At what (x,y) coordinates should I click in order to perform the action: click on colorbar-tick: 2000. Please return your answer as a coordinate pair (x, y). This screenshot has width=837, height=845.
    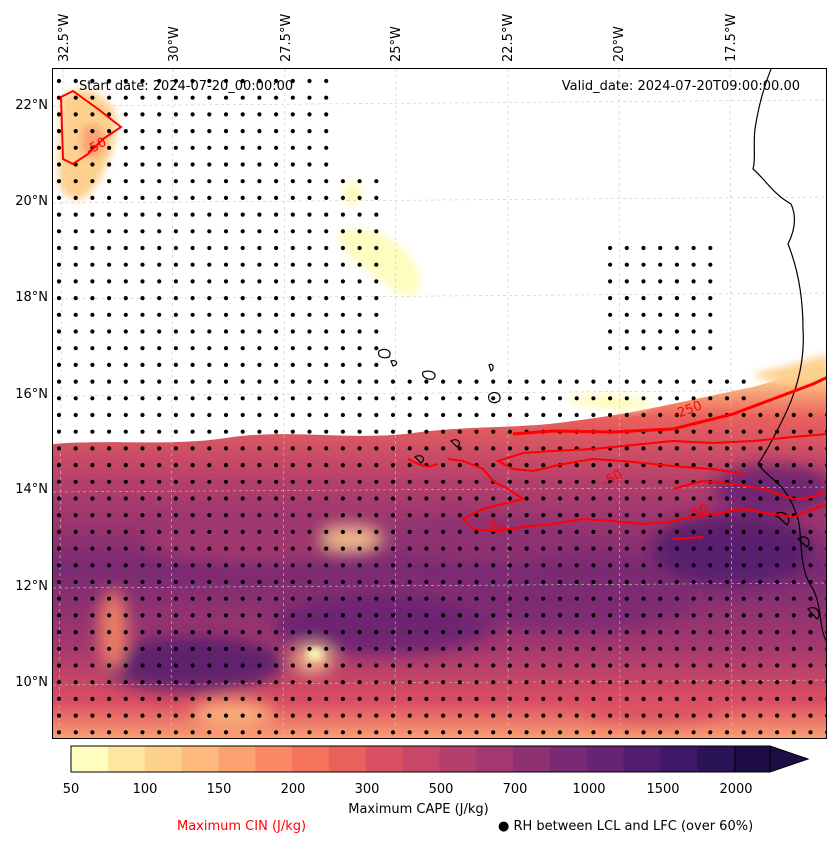
    Looking at the image, I should click on (736, 789).